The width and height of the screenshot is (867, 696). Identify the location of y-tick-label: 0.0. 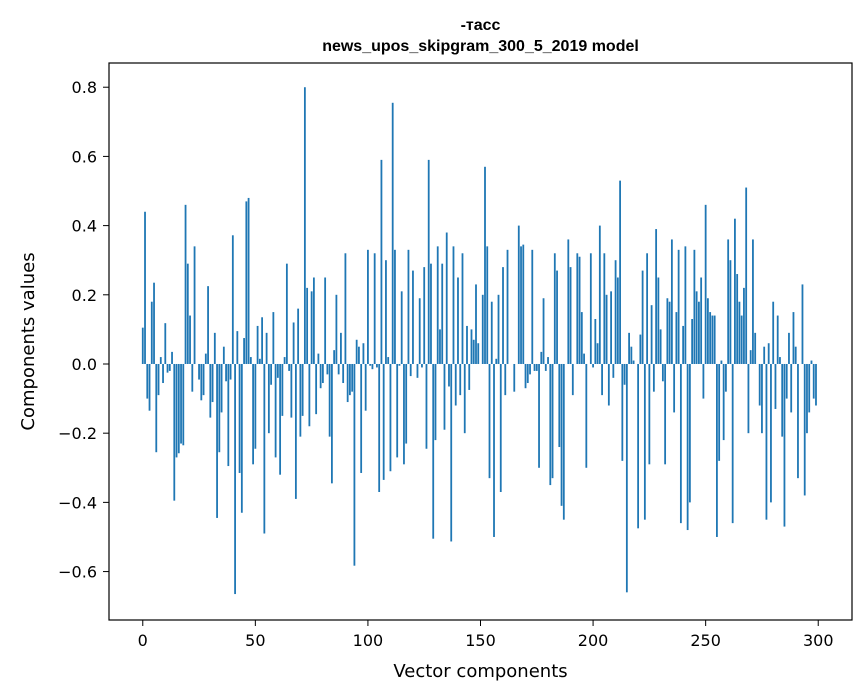
(84, 364).